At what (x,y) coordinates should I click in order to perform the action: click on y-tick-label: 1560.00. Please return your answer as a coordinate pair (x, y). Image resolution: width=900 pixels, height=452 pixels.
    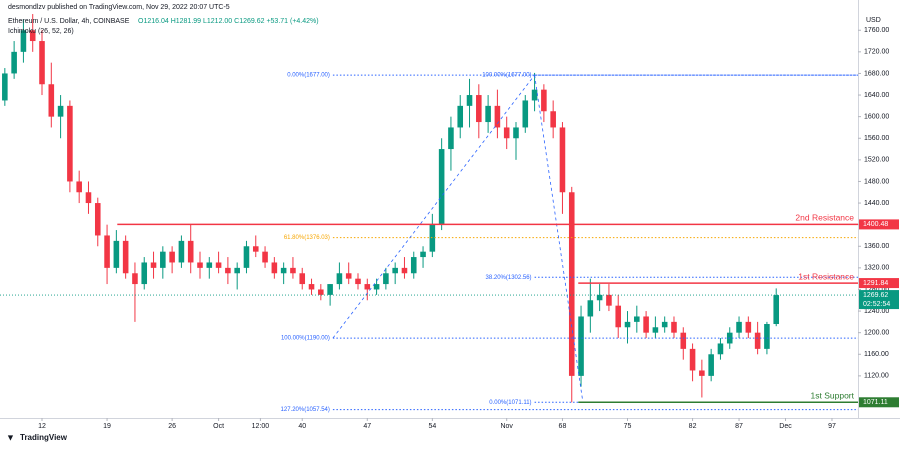
    Looking at the image, I should click on (876, 138).